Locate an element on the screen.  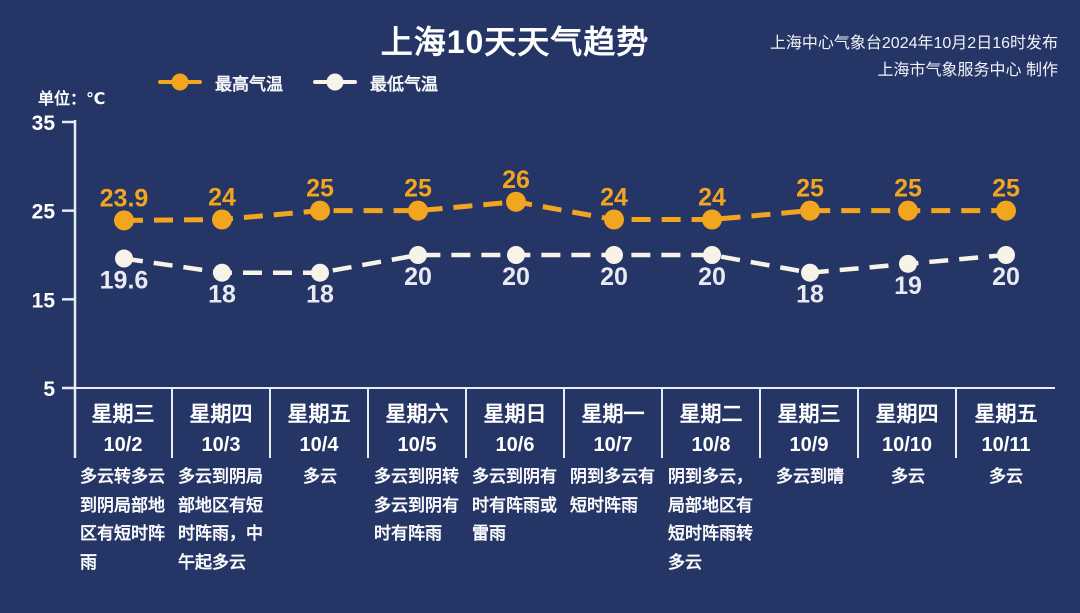
weather-cell: 多云到阴局部地区有短时阵雨，中午起多云 is located at coordinates (222, 520).